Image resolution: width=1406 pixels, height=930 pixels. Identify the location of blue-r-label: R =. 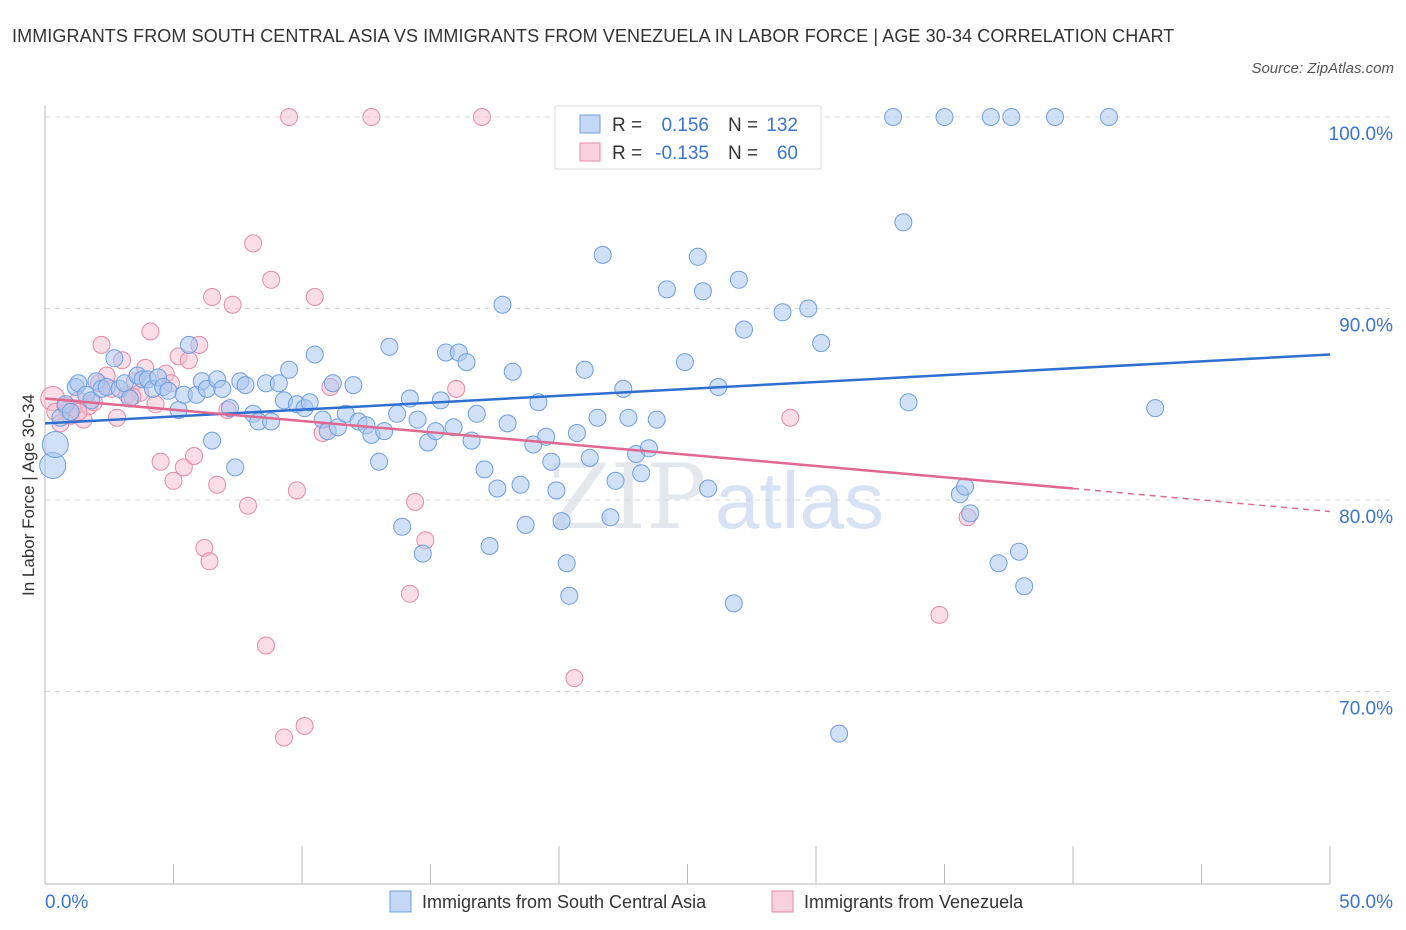
(627, 125).